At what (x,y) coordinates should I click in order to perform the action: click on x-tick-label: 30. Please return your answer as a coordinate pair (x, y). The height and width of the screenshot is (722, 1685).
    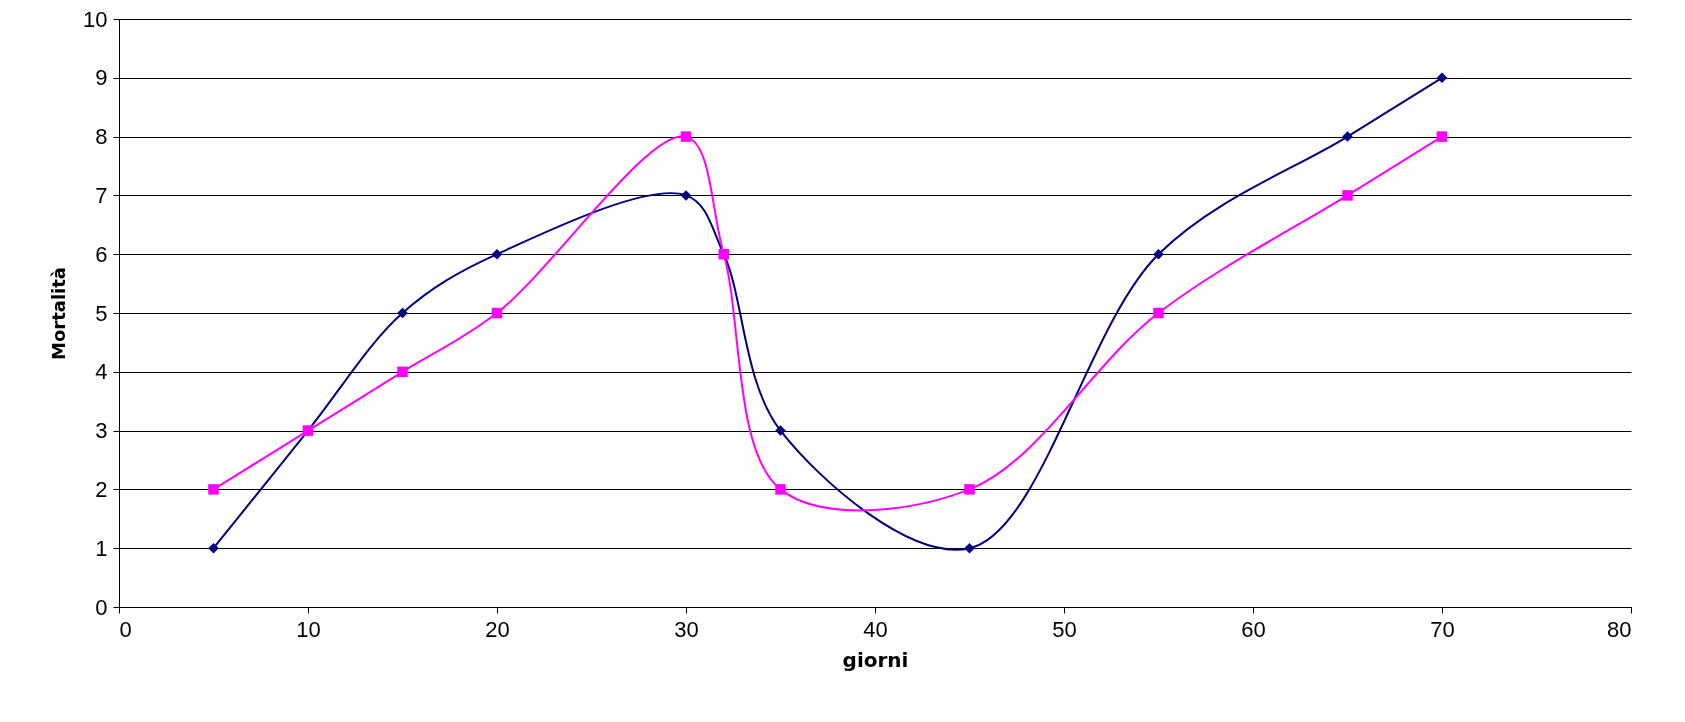
    Looking at the image, I should click on (686, 629).